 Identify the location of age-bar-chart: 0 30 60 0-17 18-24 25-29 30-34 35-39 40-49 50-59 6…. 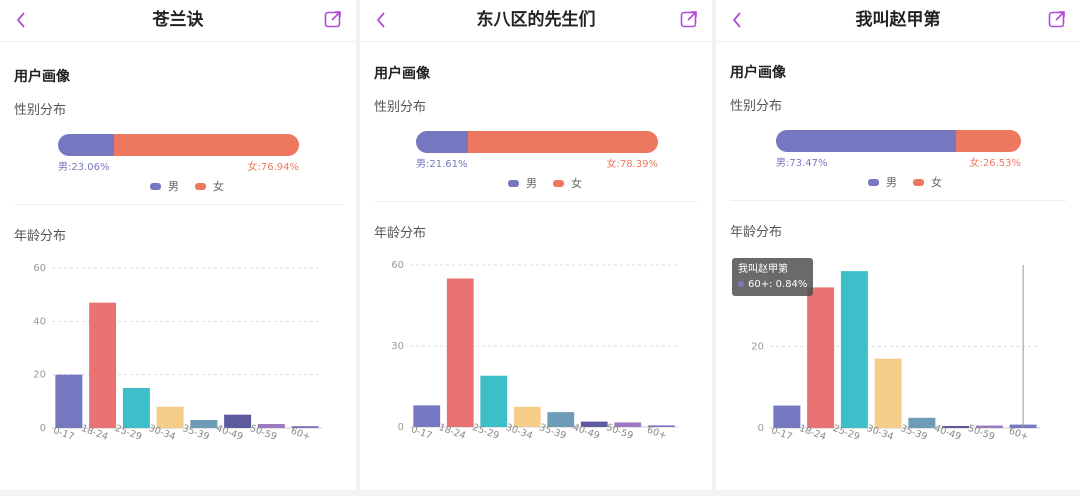
(536, 350).